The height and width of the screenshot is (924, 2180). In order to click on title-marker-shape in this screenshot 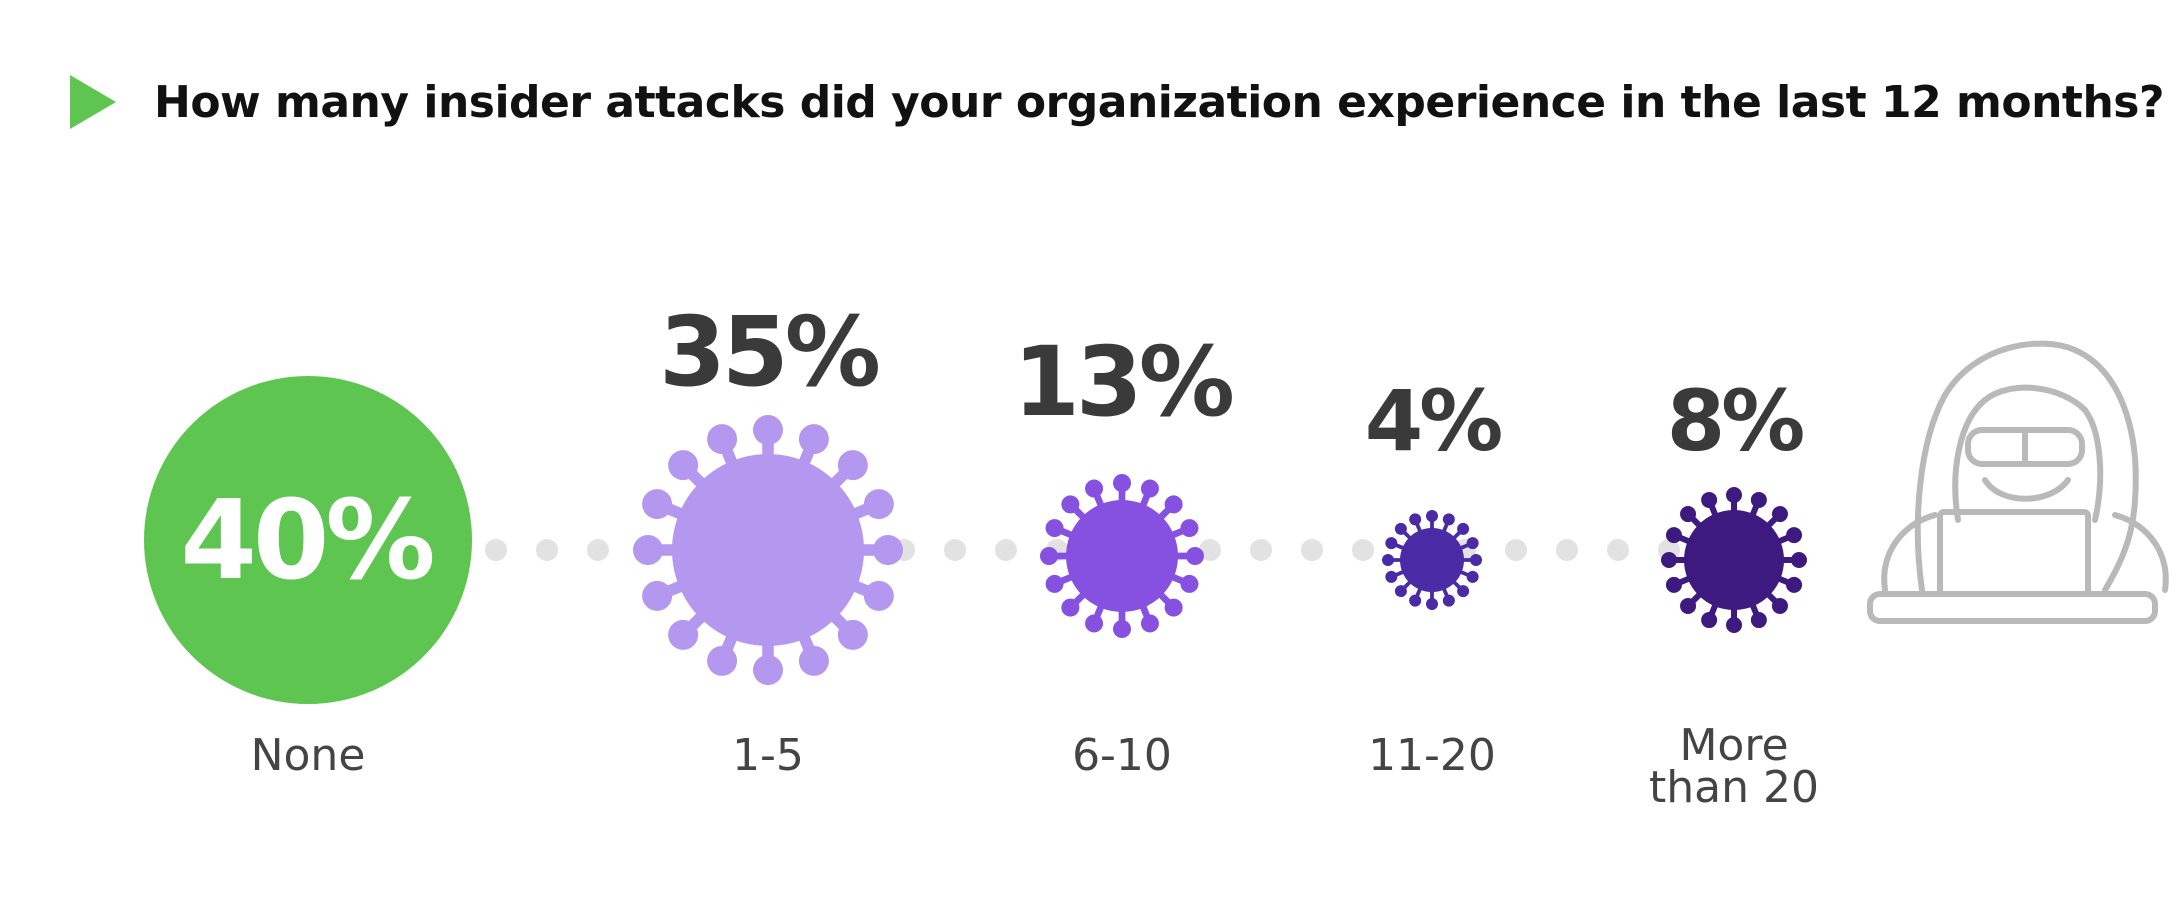, I will do `click(93, 102)`.